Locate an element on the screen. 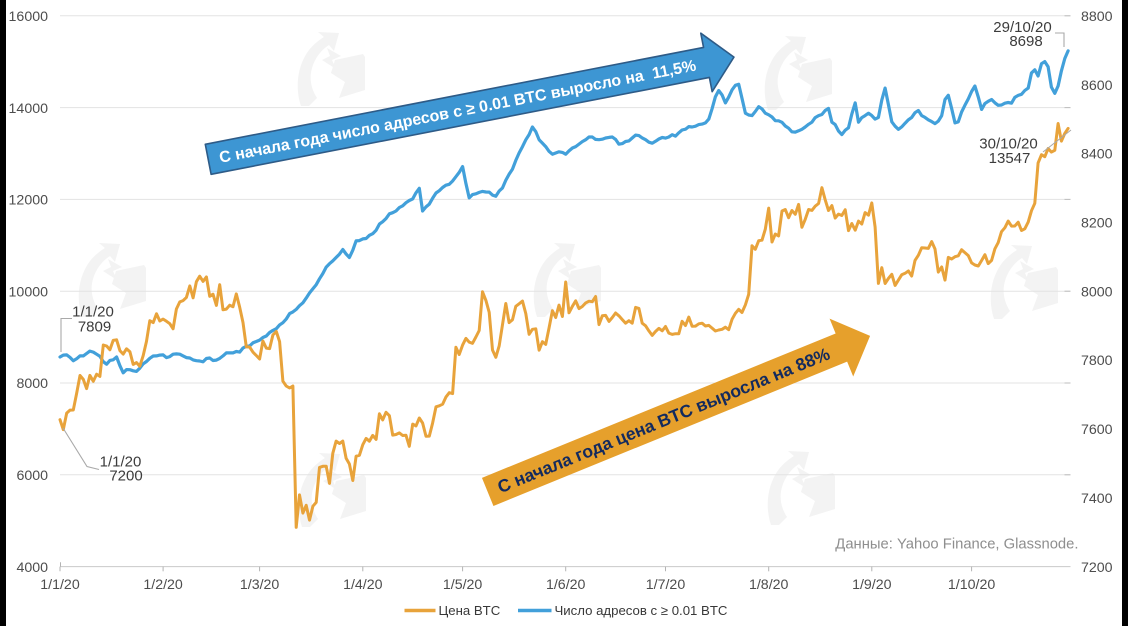 The width and height of the screenshot is (1128, 631). svg-text: 7600 is located at coordinates (1097, 430).